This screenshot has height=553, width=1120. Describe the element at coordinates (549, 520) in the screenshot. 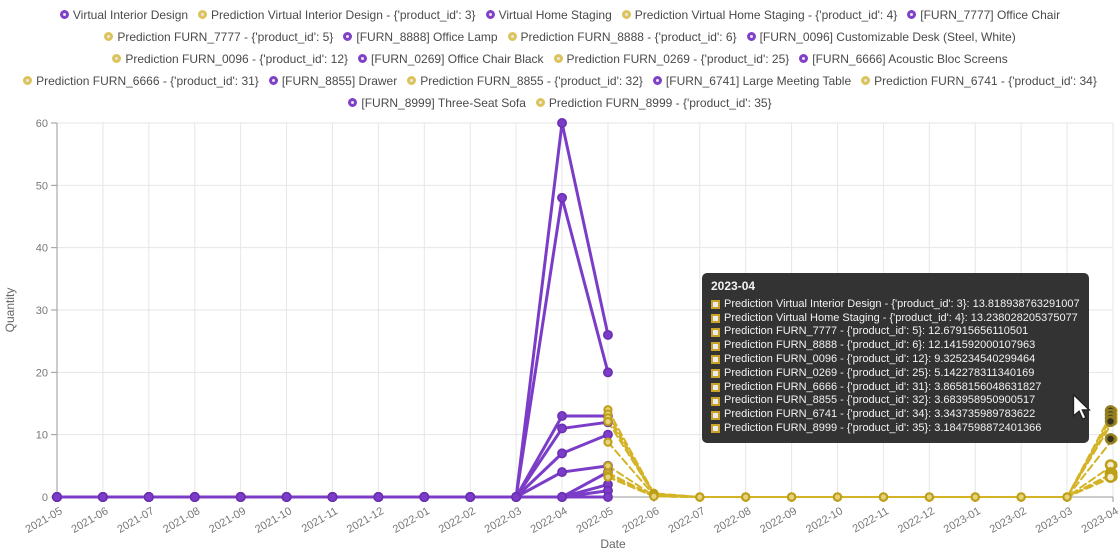

I see `x-tick-label: 2022-04` at that location.